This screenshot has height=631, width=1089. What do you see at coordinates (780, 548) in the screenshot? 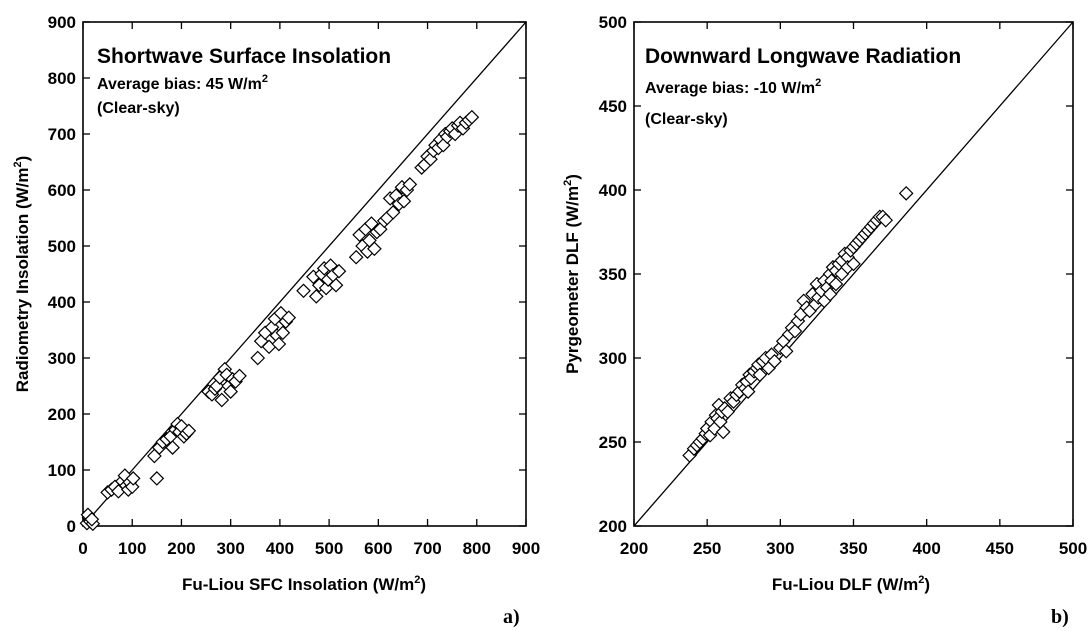
I see `panel-b-x-tick-label: 300` at bounding box center [780, 548].